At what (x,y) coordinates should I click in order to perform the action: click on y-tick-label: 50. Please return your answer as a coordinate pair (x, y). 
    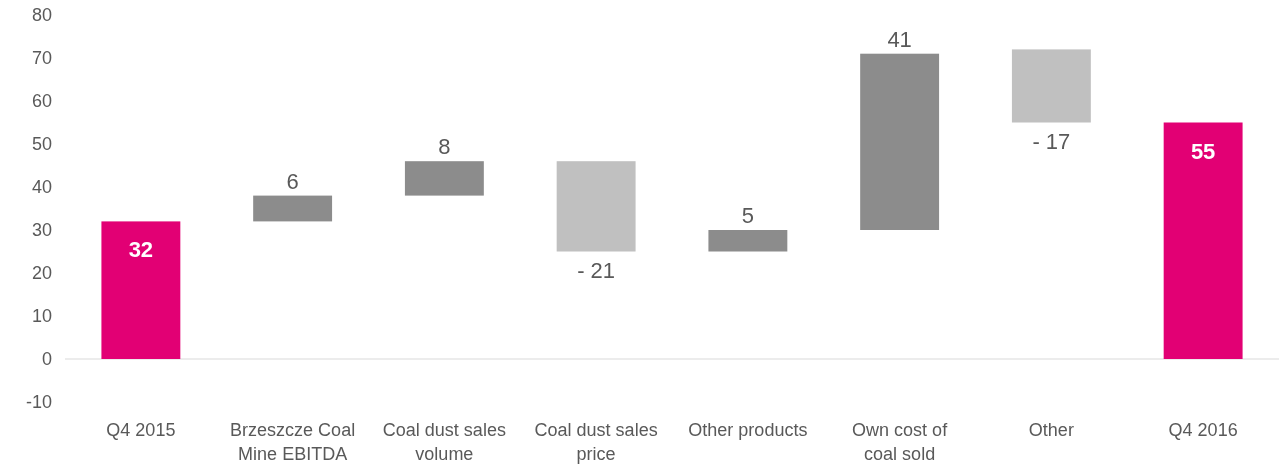
    Looking at the image, I should click on (41, 144).